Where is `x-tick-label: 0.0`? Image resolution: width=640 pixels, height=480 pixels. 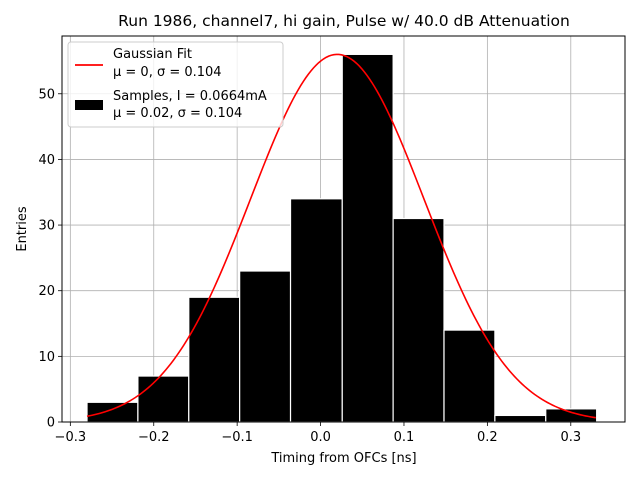
x-tick-label: 0.0 is located at coordinates (320, 437).